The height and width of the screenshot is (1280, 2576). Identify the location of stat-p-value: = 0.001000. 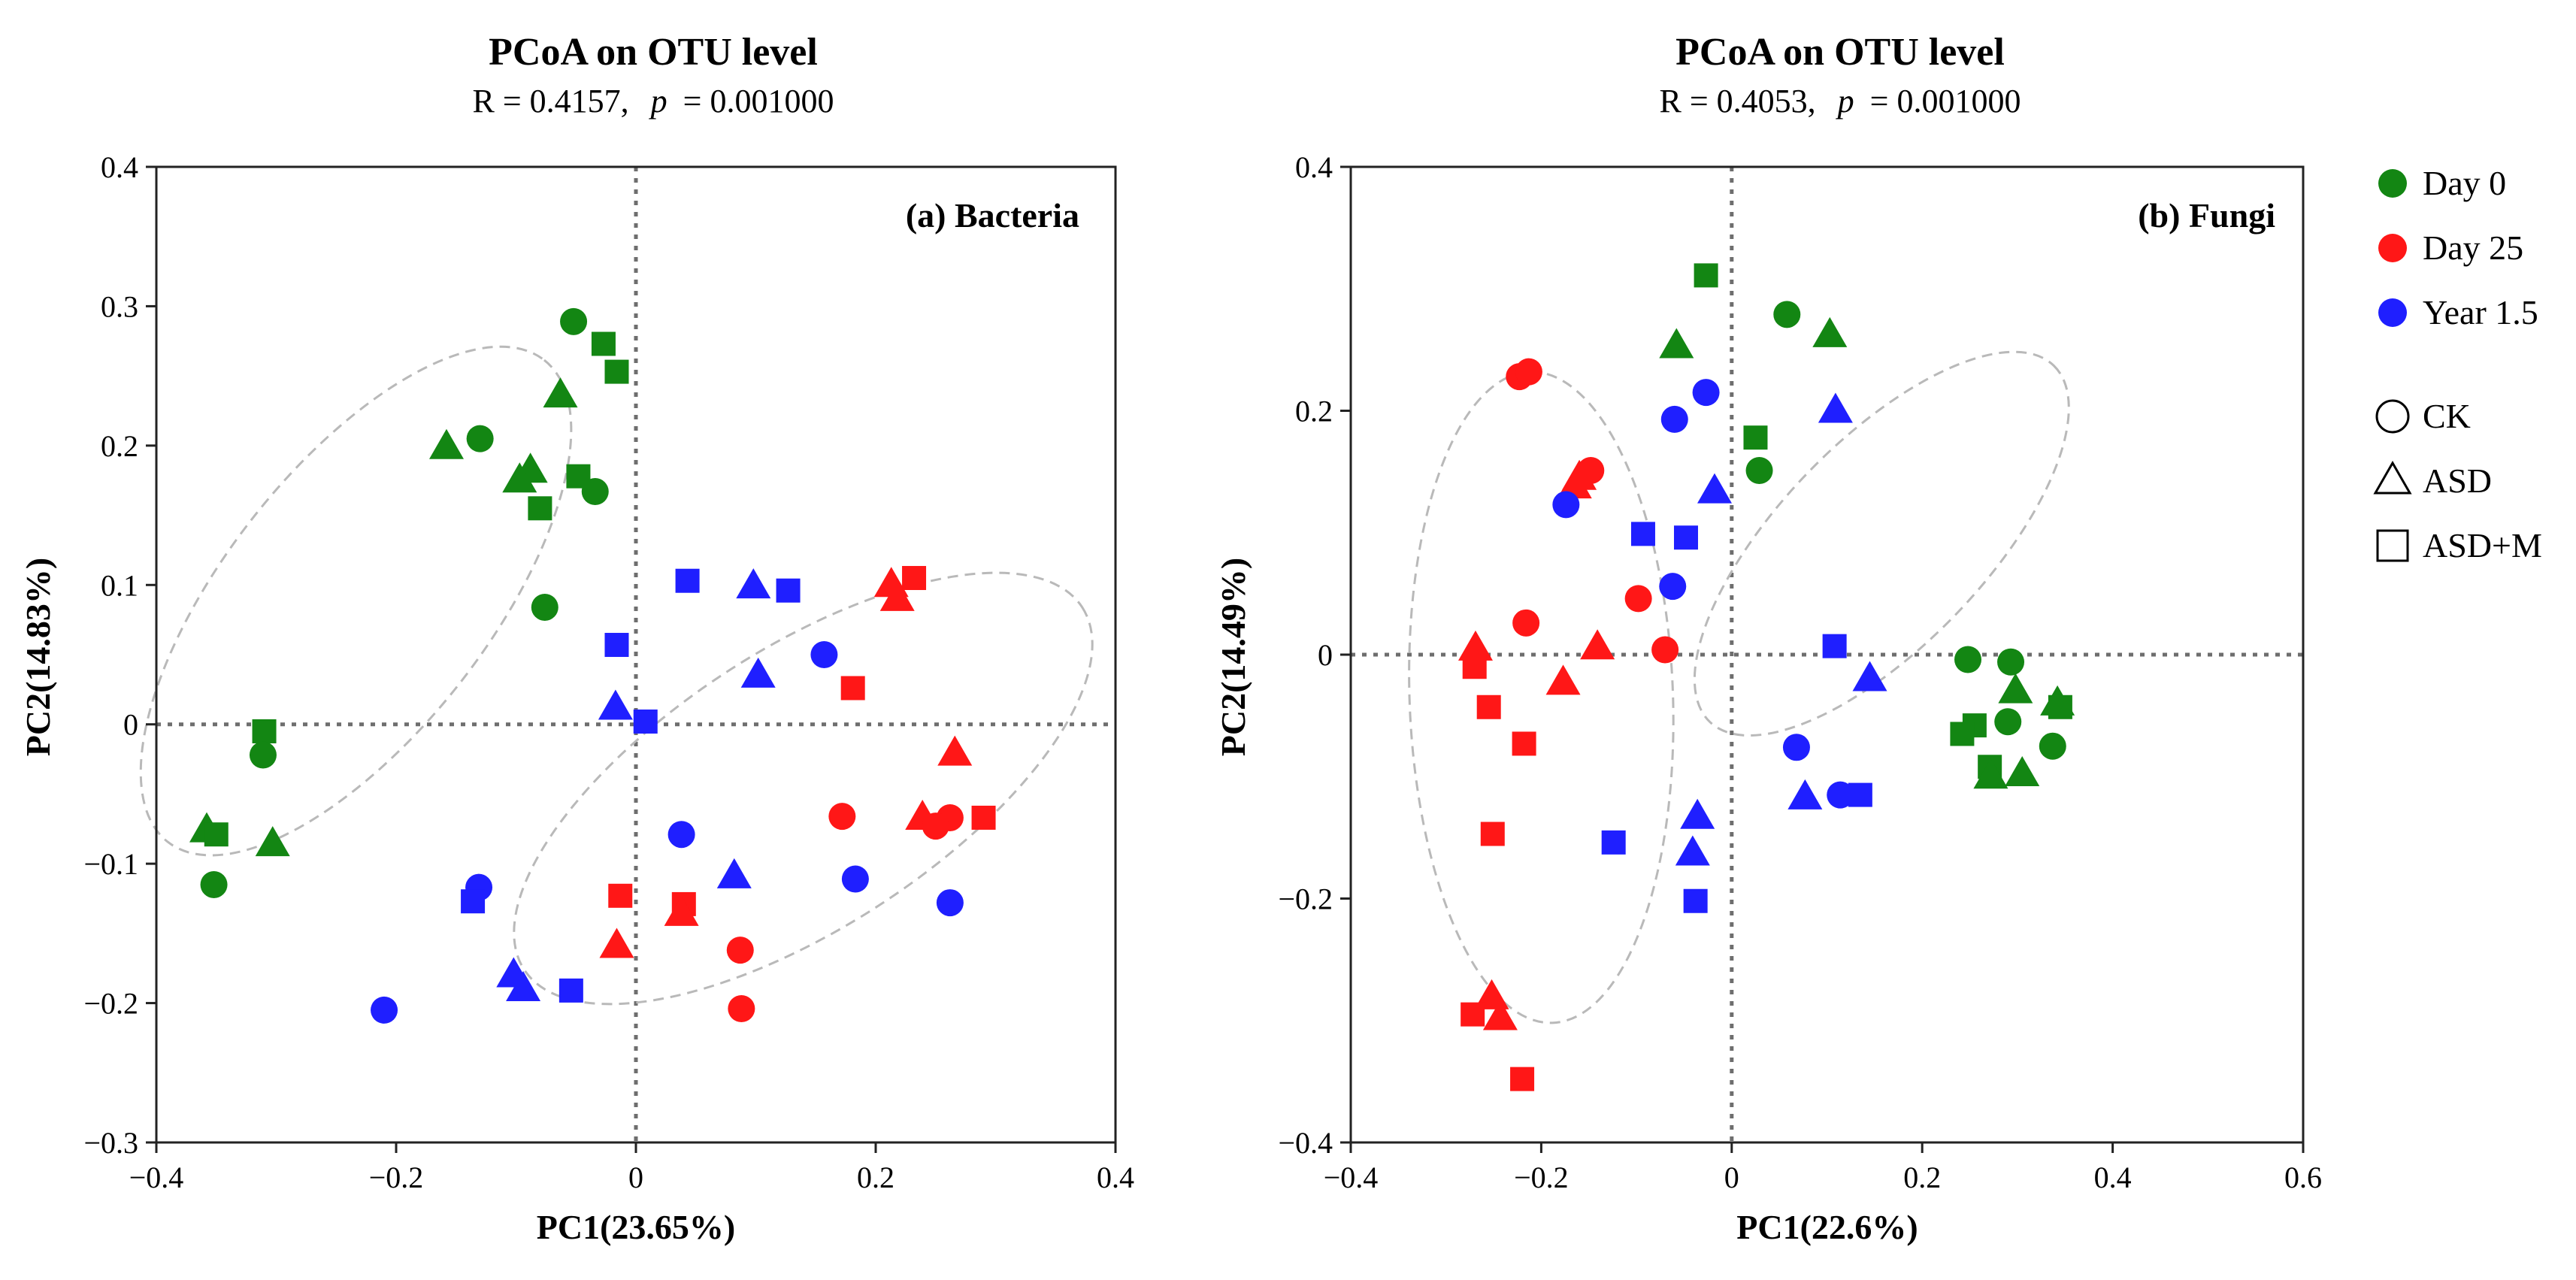
(1945, 101).